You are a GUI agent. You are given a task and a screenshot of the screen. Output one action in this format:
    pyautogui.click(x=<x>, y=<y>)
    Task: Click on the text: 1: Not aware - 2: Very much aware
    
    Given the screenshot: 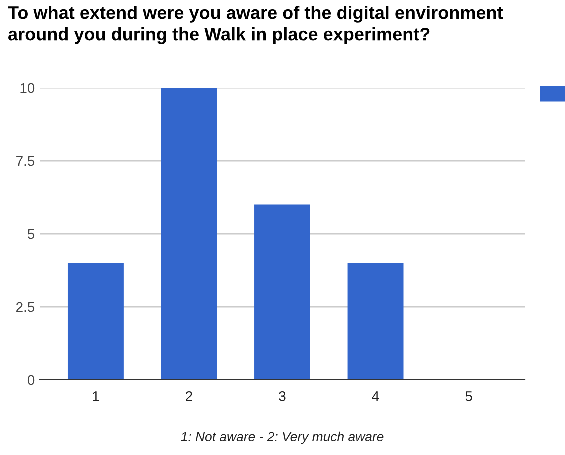 What is the action you would take?
    pyautogui.click(x=282, y=438)
    